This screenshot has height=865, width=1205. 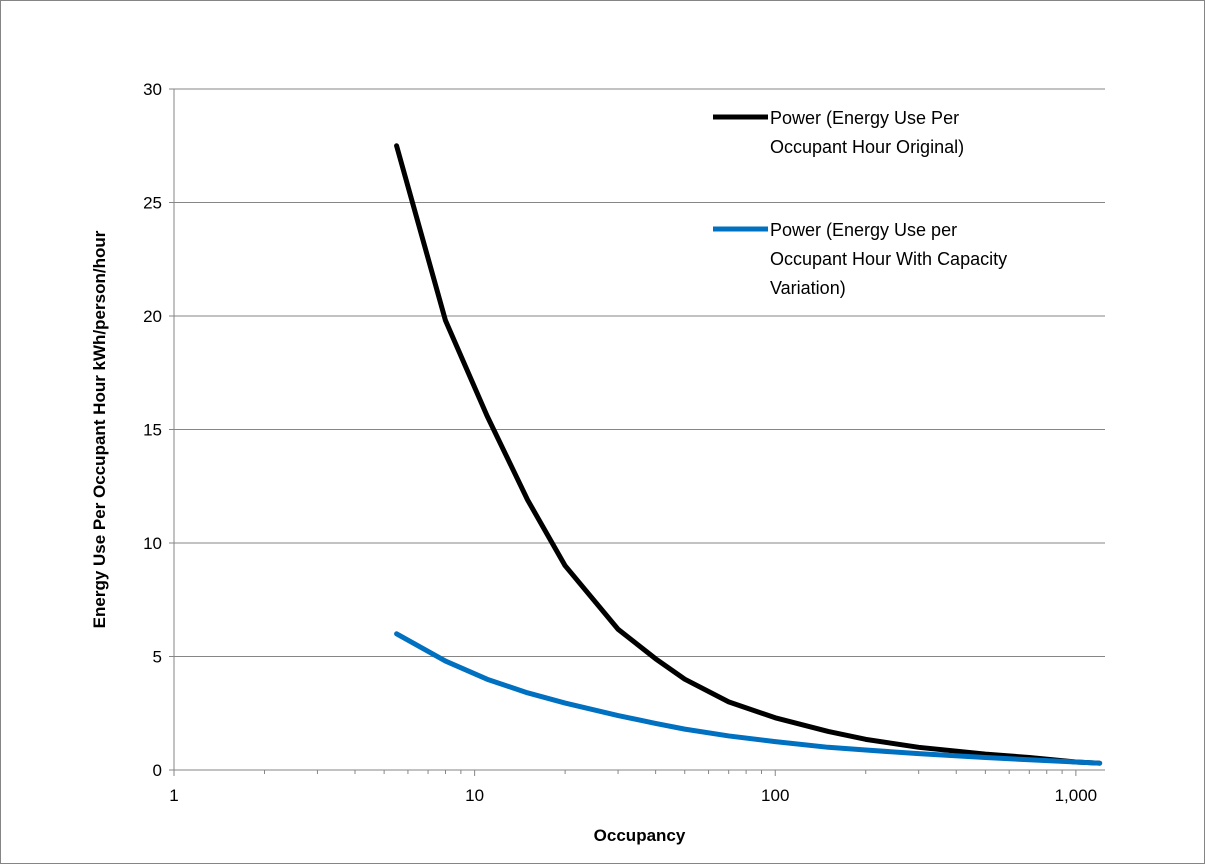 What do you see at coordinates (775, 795) in the screenshot?
I see `x-tick-label: 100` at bounding box center [775, 795].